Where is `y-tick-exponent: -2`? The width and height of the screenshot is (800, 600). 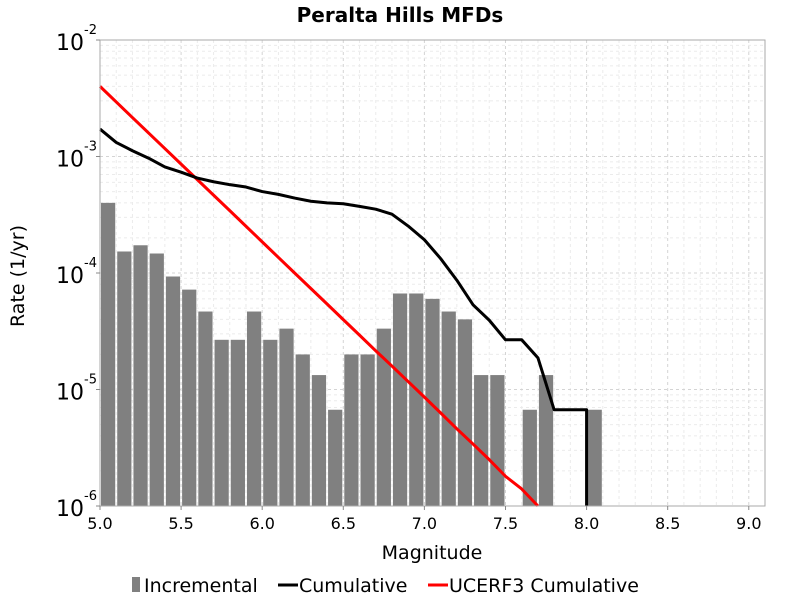
y-tick-exponent: -2 is located at coordinates (90, 30).